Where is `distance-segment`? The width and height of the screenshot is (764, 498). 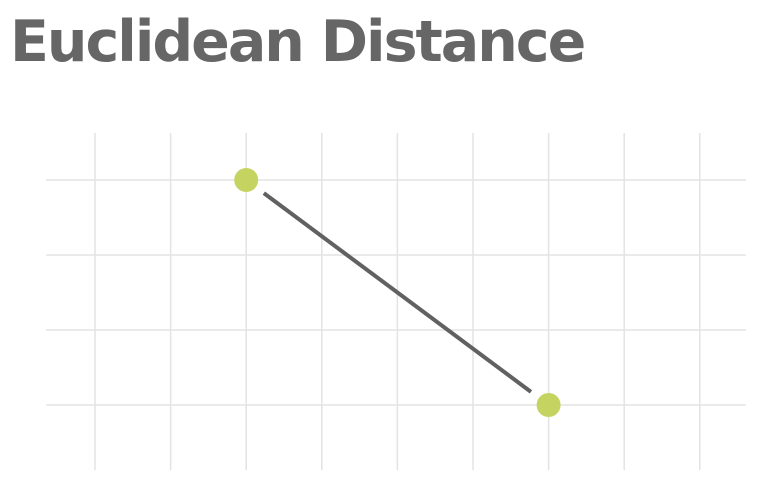
distance-segment is located at coordinates (397, 292).